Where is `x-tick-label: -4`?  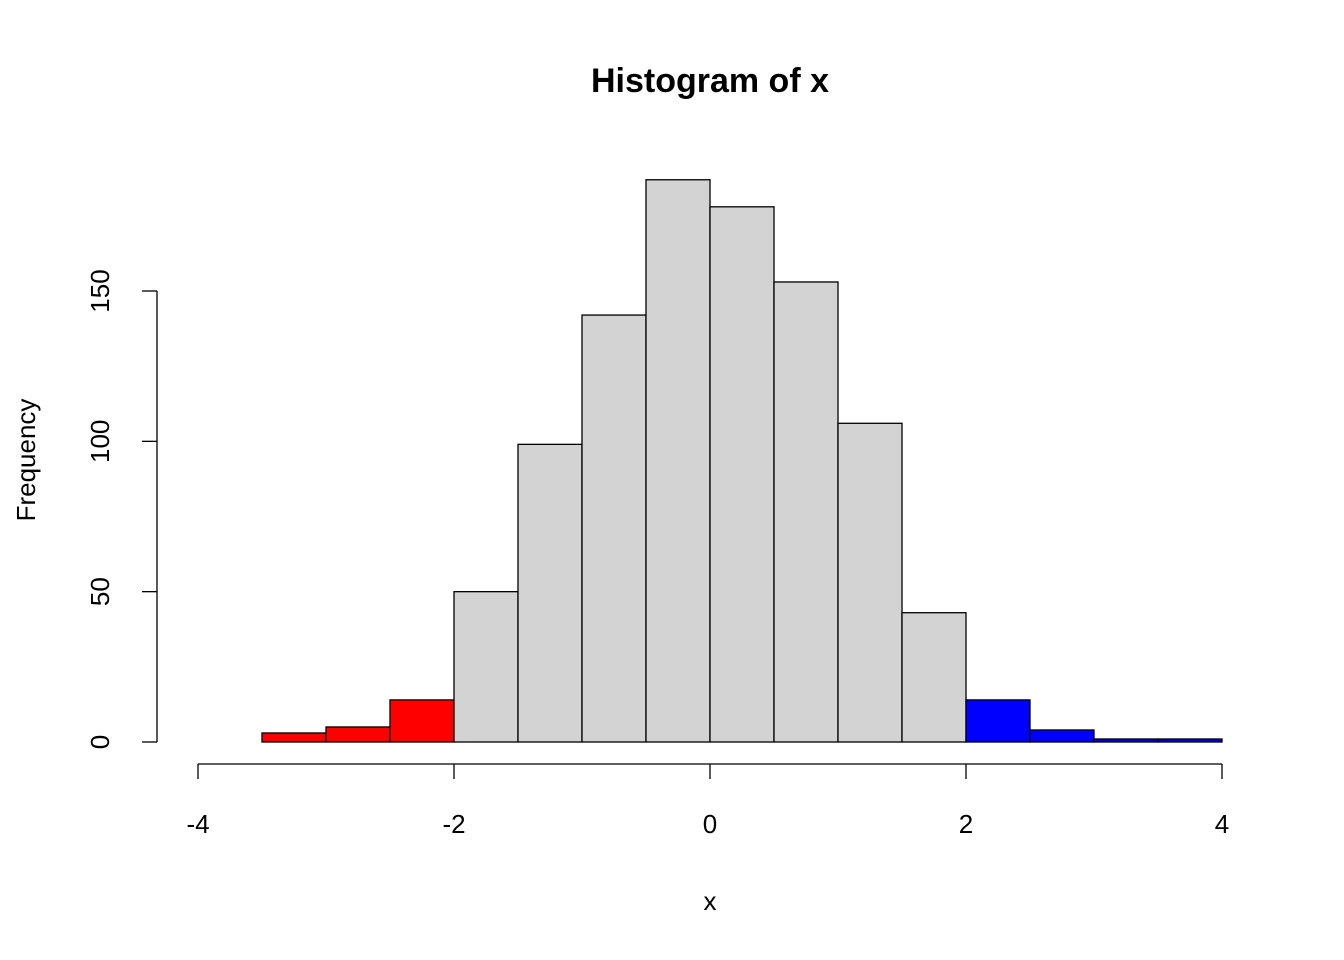 x-tick-label: -4 is located at coordinates (197, 824).